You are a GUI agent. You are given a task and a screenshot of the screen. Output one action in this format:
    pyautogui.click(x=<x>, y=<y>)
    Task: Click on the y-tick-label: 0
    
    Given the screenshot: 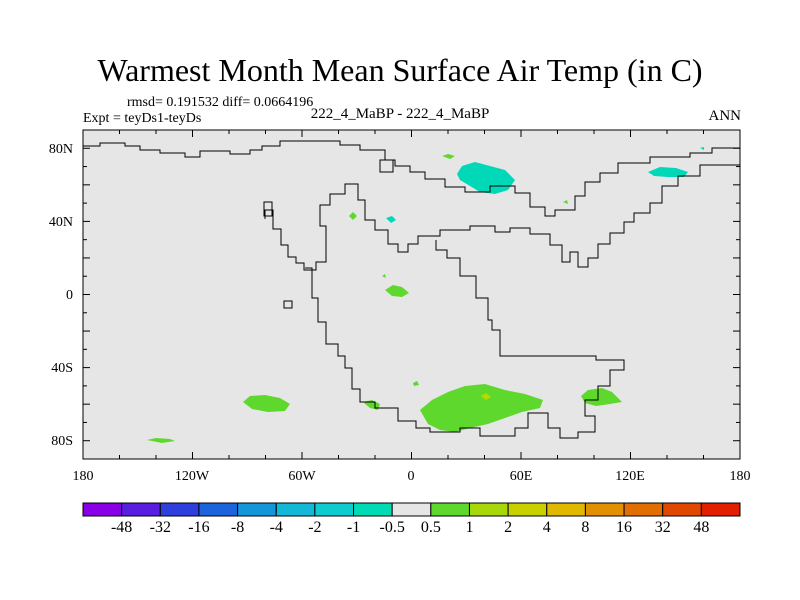 What is the action you would take?
    pyautogui.click(x=69, y=295)
    